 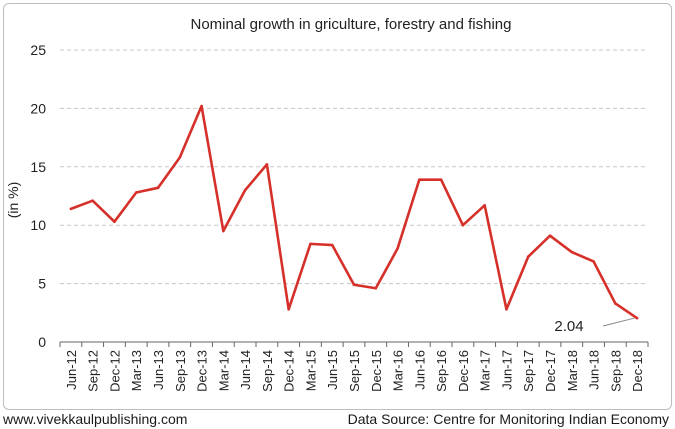 What do you see at coordinates (594, 370) in the screenshot?
I see `x-tick-label: Jun-18` at bounding box center [594, 370].